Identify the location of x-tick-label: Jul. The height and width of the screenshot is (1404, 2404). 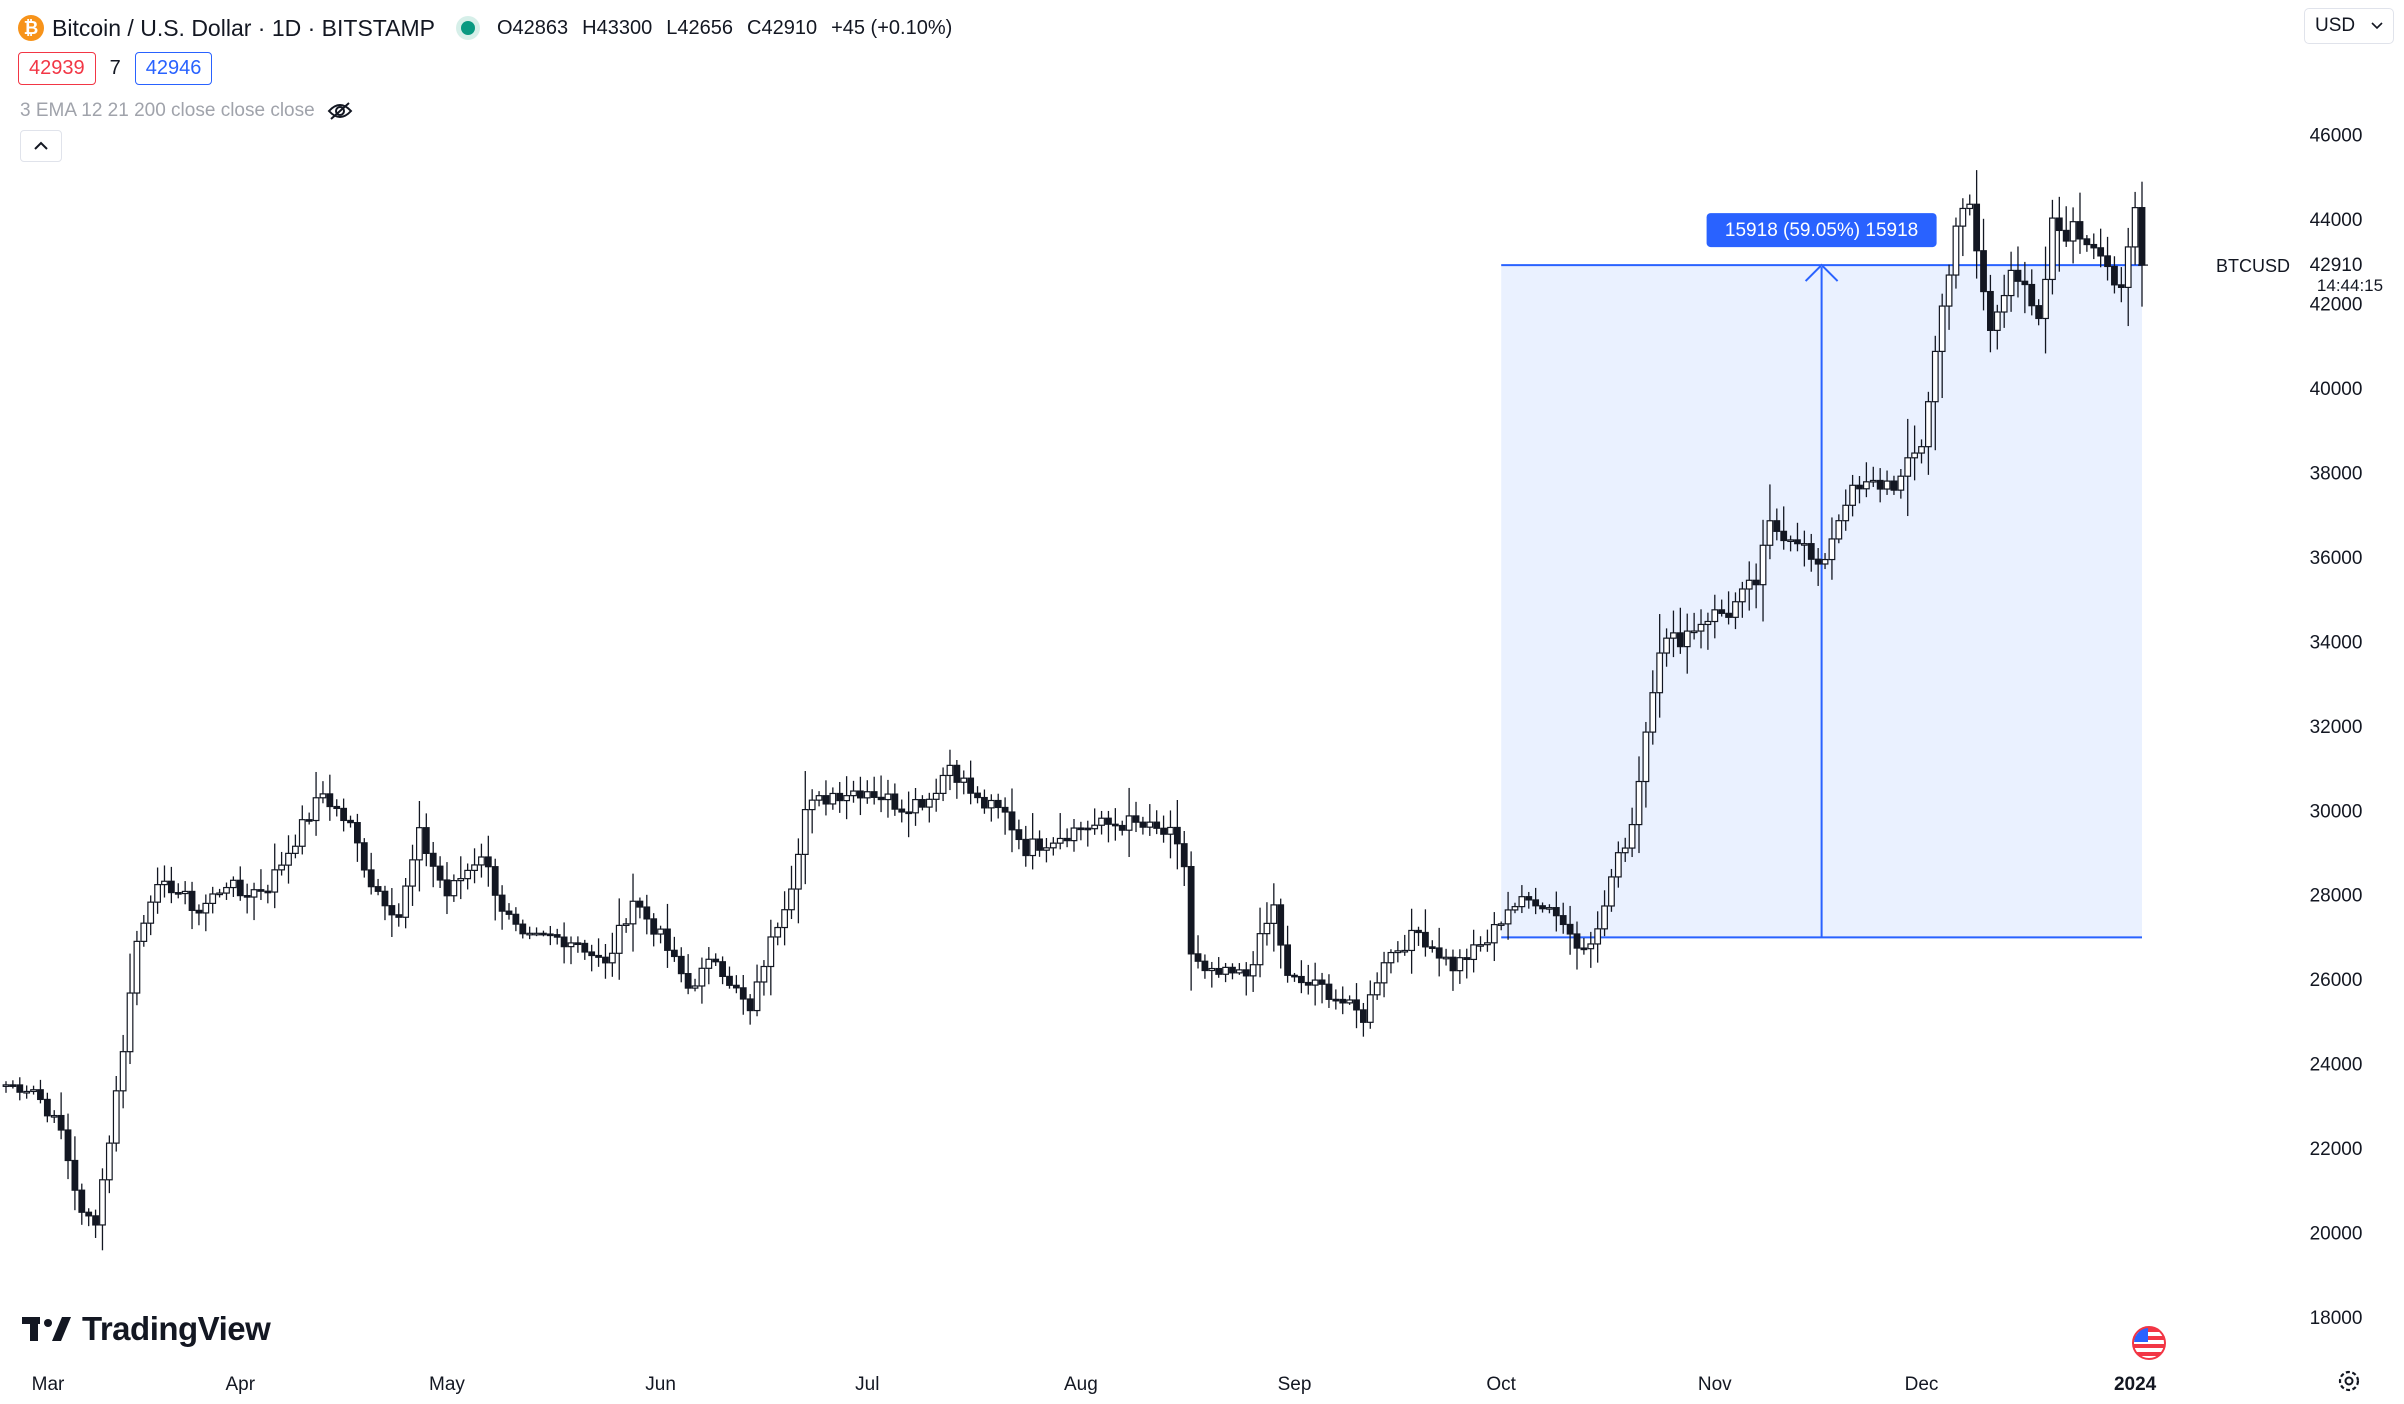
(867, 1384).